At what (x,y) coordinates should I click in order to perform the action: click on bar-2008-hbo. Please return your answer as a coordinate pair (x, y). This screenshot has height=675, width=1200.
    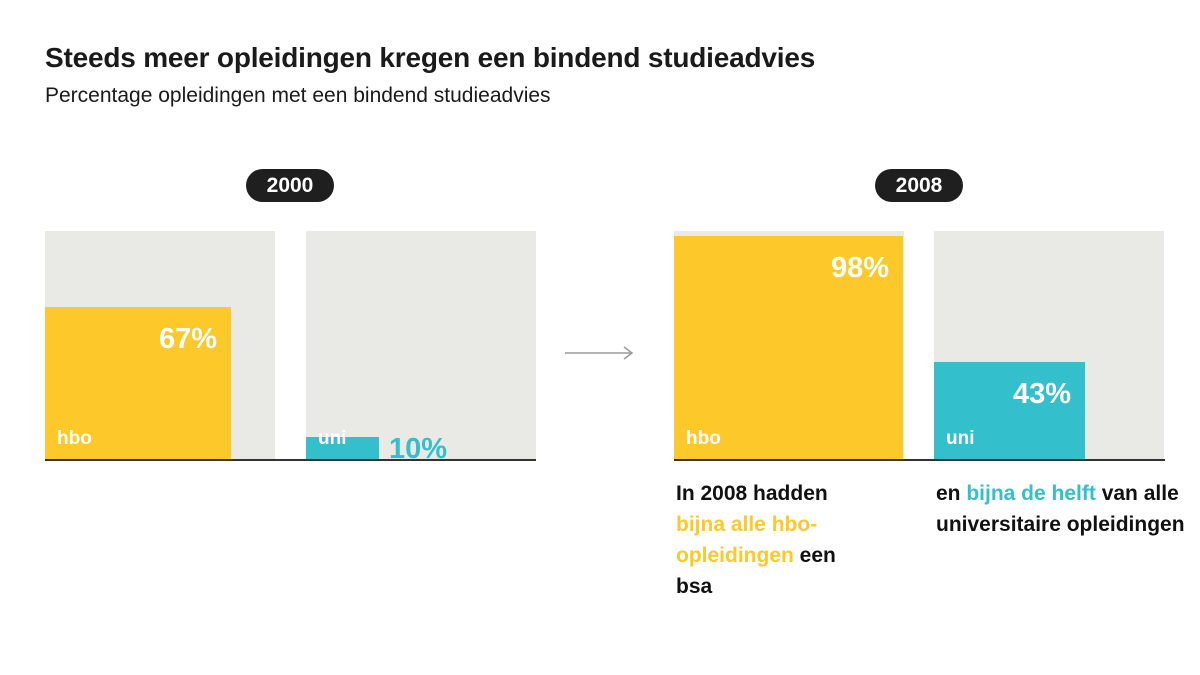
    Looking at the image, I should click on (788, 348).